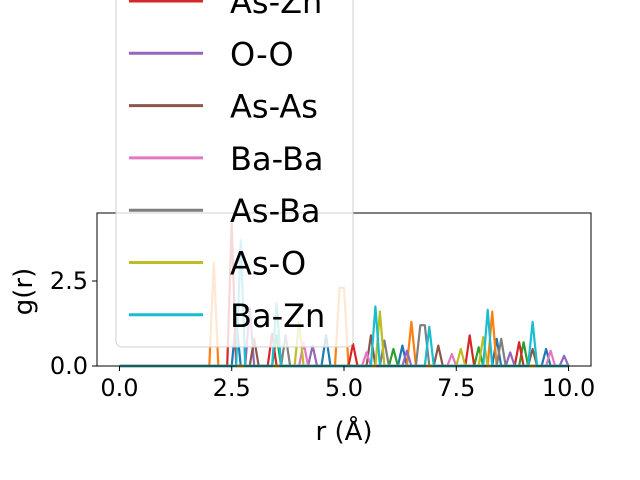  What do you see at coordinates (277, 316) in the screenshot?
I see `legend-entry-label: Ba-Zn` at bounding box center [277, 316].